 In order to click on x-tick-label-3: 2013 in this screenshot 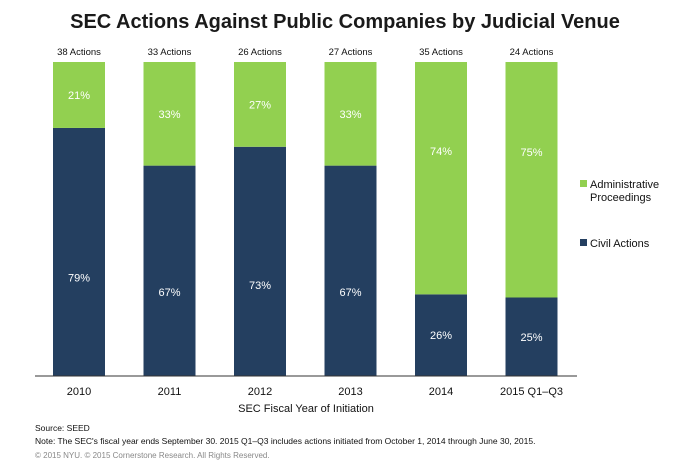, I will do `click(350, 392)`.